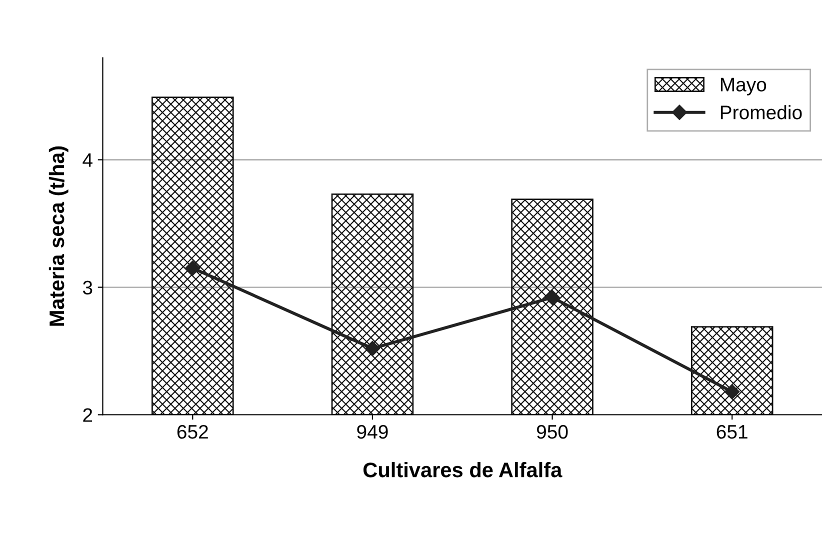 The height and width of the screenshot is (545, 822). I want to click on legend-label: Promedio, so click(761, 112).